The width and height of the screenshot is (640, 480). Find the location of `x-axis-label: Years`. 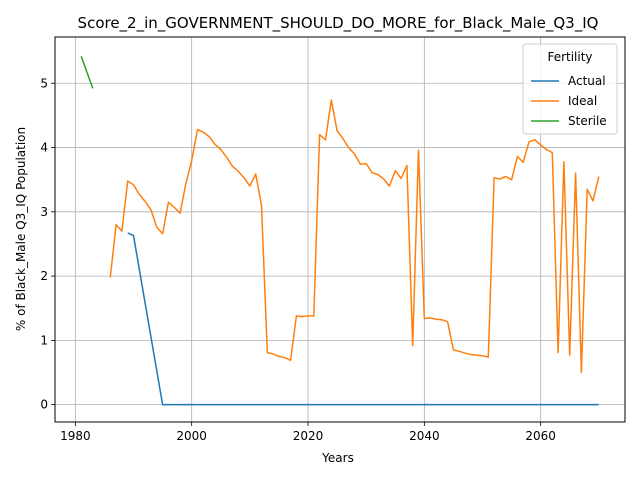

x-axis-label: Years is located at coordinates (337, 458).